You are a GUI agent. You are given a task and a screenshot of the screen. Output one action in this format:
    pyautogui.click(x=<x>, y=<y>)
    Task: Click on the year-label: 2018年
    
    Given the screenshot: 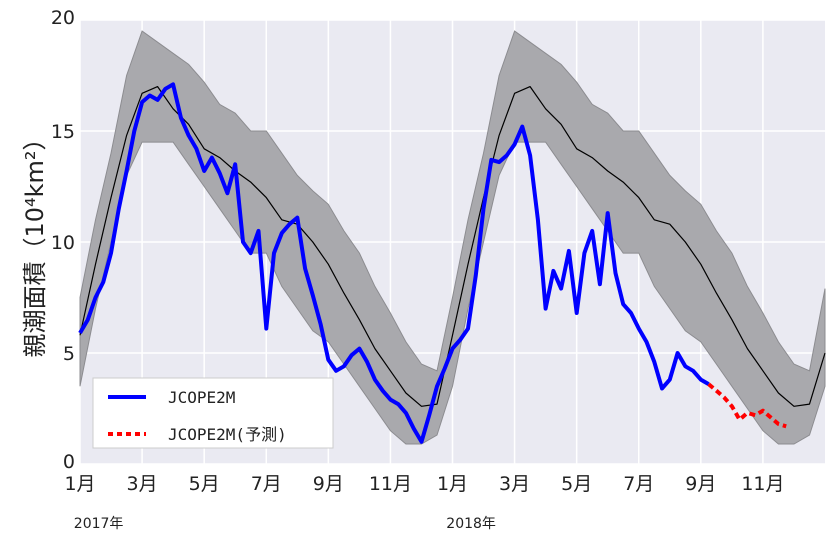 What is the action you would take?
    pyautogui.click(x=471, y=524)
    